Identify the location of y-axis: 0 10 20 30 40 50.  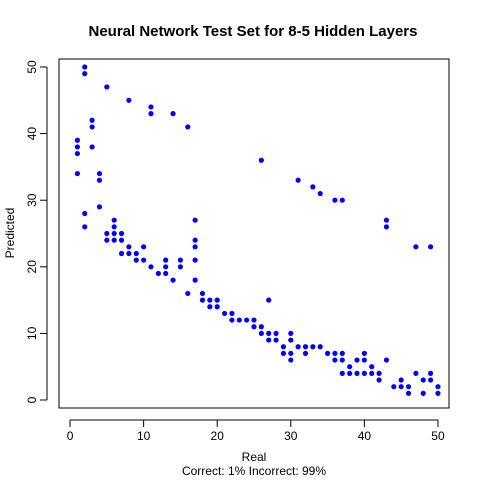
(36, 231).